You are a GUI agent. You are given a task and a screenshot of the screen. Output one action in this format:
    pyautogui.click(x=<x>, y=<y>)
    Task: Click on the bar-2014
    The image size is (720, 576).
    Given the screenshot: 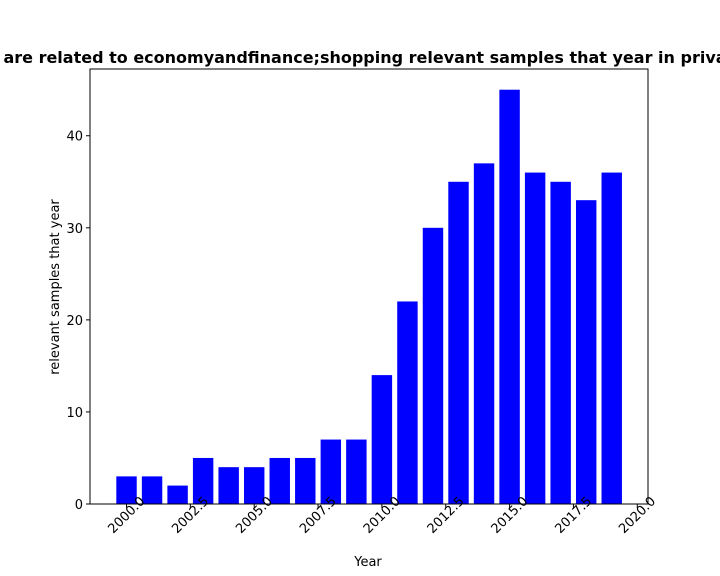 What is the action you would take?
    pyautogui.click(x=484, y=333)
    